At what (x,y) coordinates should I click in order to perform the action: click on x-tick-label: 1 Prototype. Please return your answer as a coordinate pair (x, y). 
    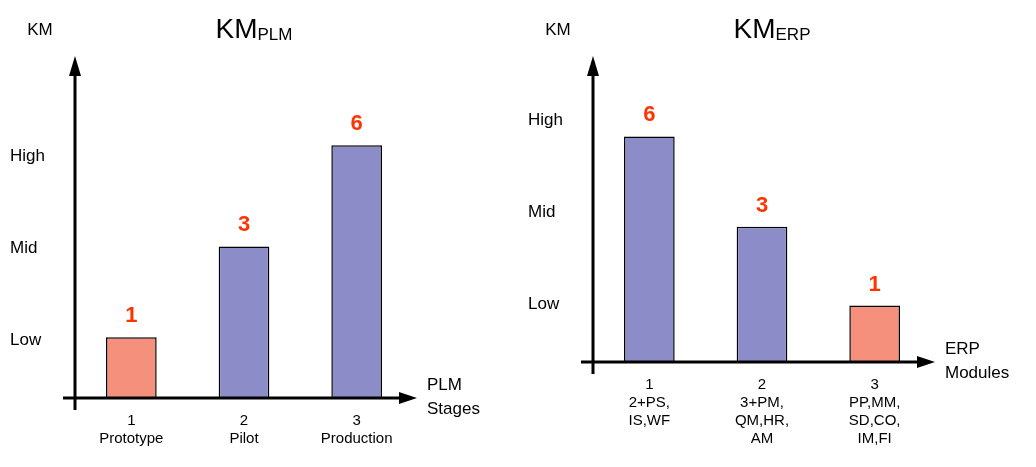
    Looking at the image, I should click on (131, 429).